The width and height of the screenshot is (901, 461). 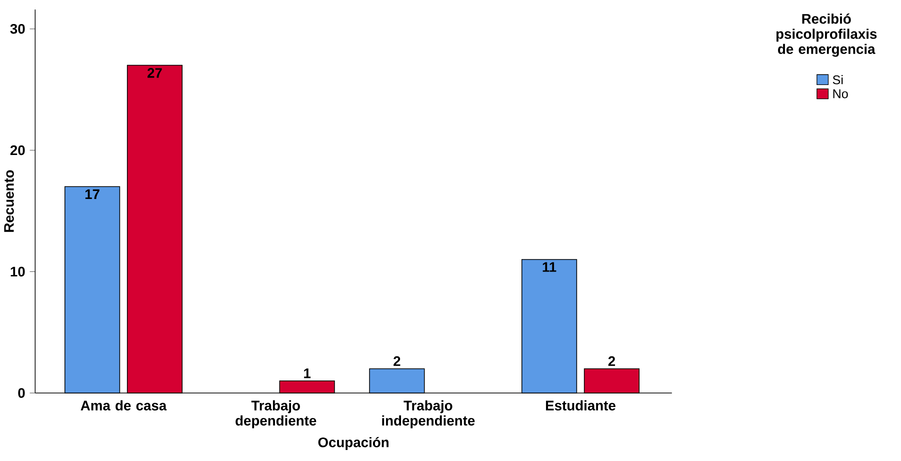 What do you see at coordinates (840, 93) in the screenshot?
I see `legend-label: No` at bounding box center [840, 93].